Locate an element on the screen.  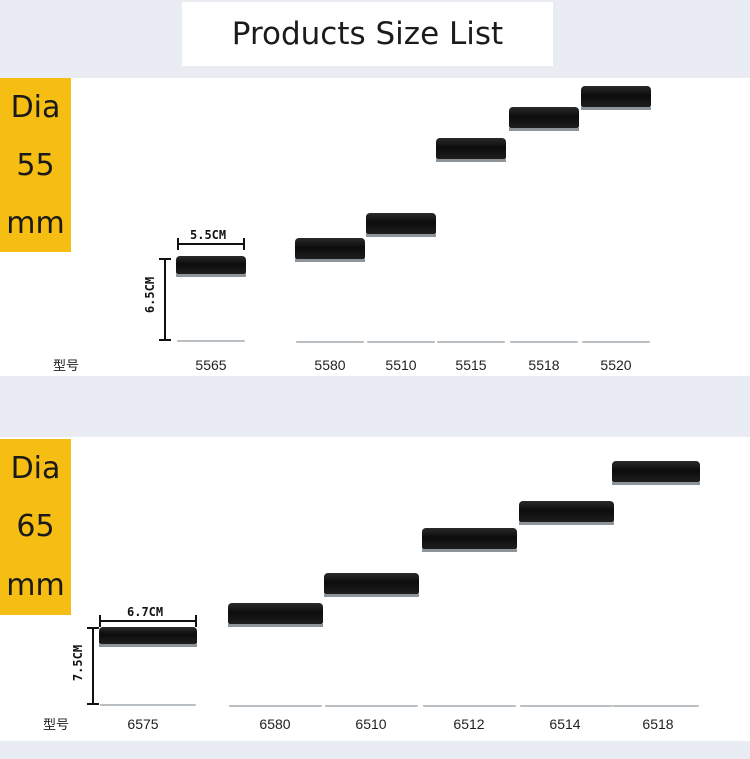
height-dimension-label: 7.5CM is located at coordinates (78, 663).